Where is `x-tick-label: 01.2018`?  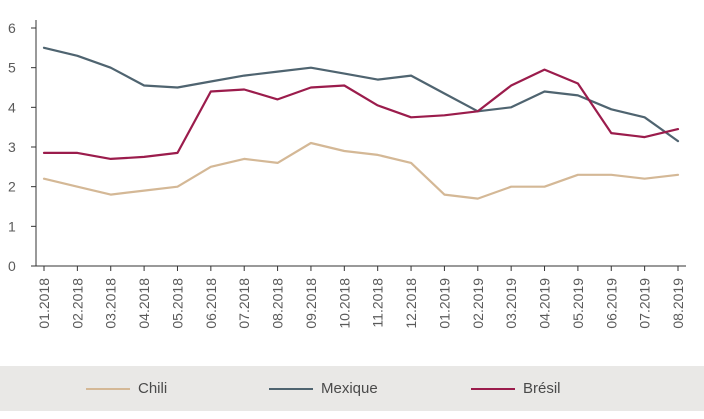
x-tick-label: 01.2018 is located at coordinates (44, 303).